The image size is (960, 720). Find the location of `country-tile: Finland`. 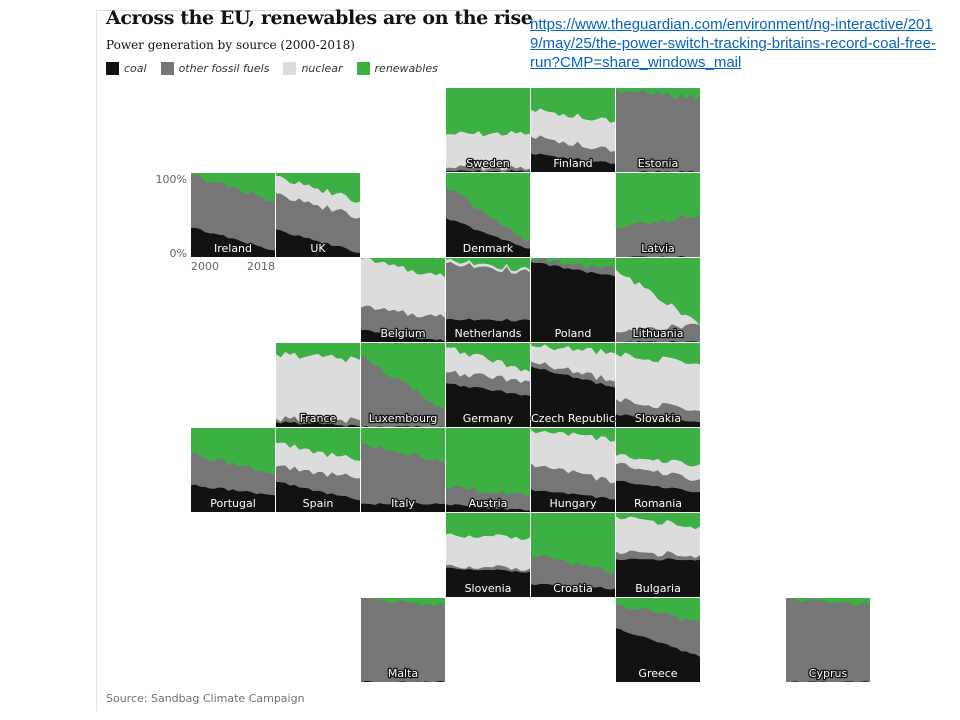

country-tile: Finland is located at coordinates (573, 130).